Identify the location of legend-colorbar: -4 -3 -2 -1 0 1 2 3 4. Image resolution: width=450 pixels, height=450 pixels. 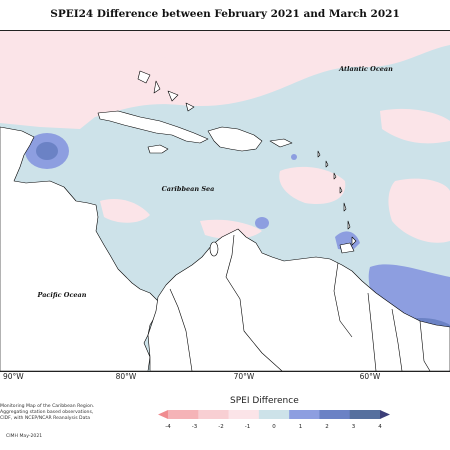
(278, 422).